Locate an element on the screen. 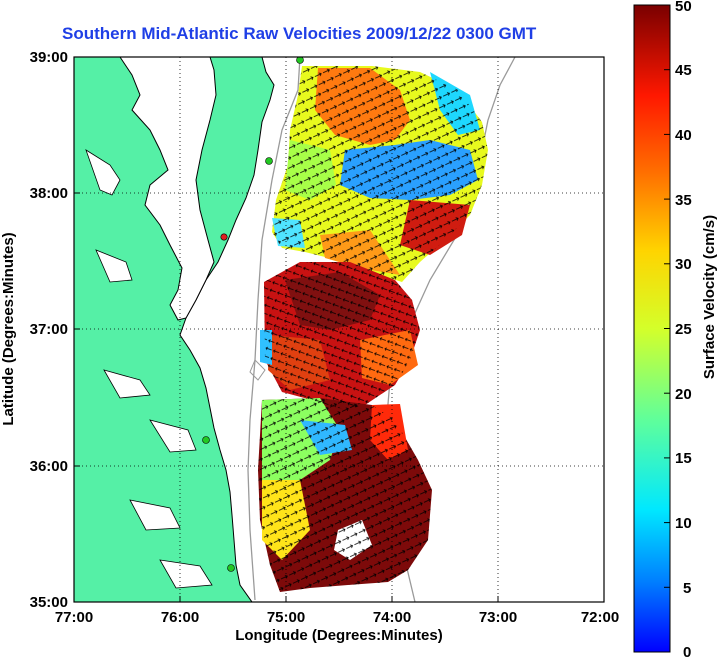 This screenshot has width=724, height=659. y-tick-label: 38:00 is located at coordinates (49, 193).